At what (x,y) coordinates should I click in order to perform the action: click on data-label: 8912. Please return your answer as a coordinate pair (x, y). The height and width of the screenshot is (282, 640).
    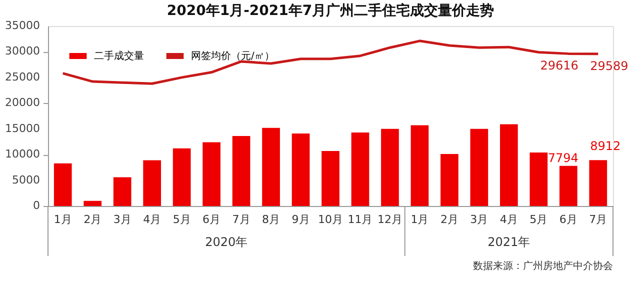
    Looking at the image, I should click on (605, 146).